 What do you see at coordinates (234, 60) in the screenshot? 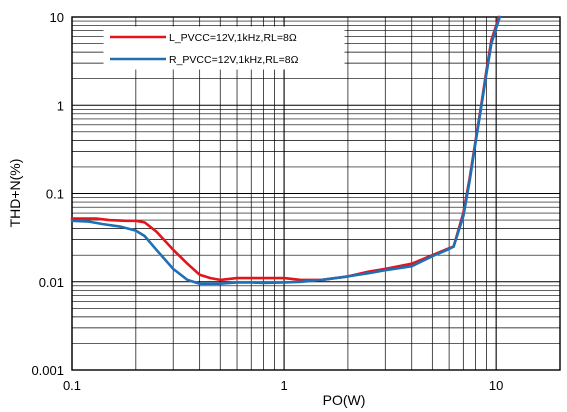
I see `legend-label-1: R_PVCC=12V,1kHz,RL=8Ω` at bounding box center [234, 60].